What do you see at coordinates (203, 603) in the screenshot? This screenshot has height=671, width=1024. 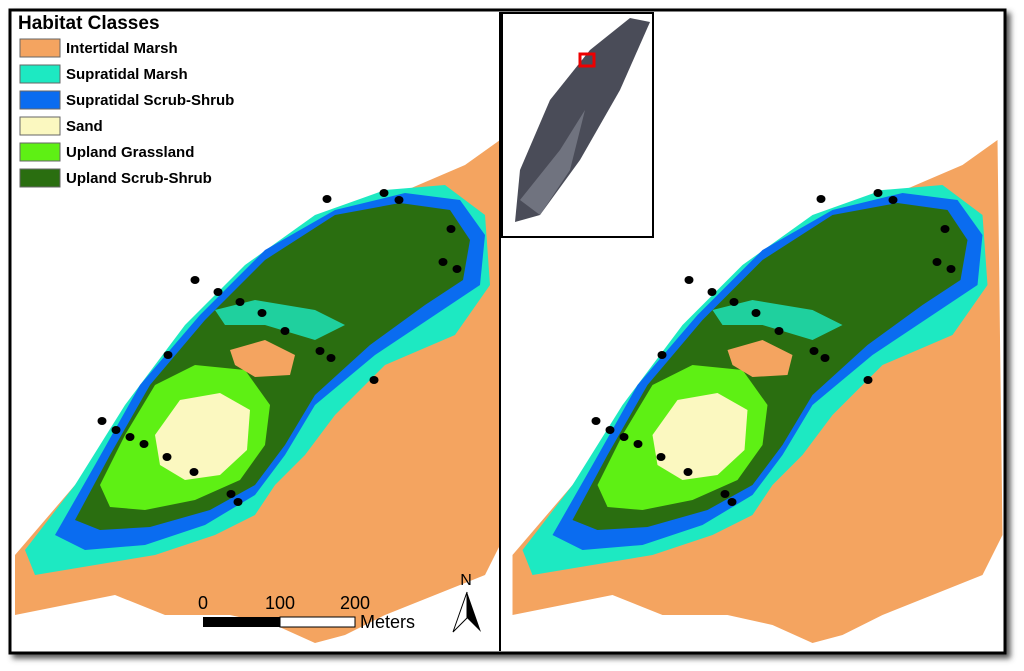 I see `scale-label: 0` at bounding box center [203, 603].